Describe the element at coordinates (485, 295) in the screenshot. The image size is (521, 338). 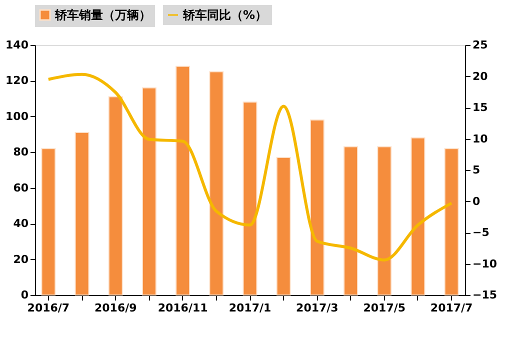
I see `y2-tick-label: −15` at that location.